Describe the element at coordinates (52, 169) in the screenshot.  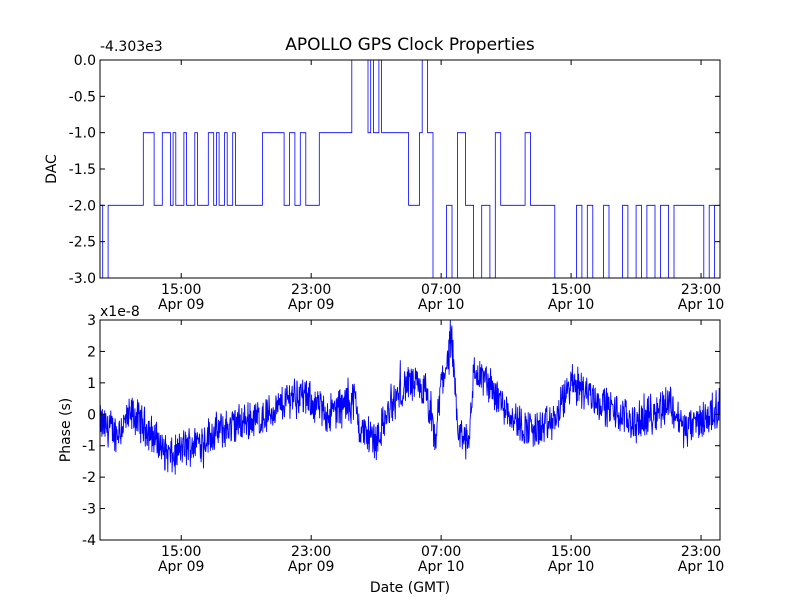
I see `dac-y-axis-label: DAC` at that location.